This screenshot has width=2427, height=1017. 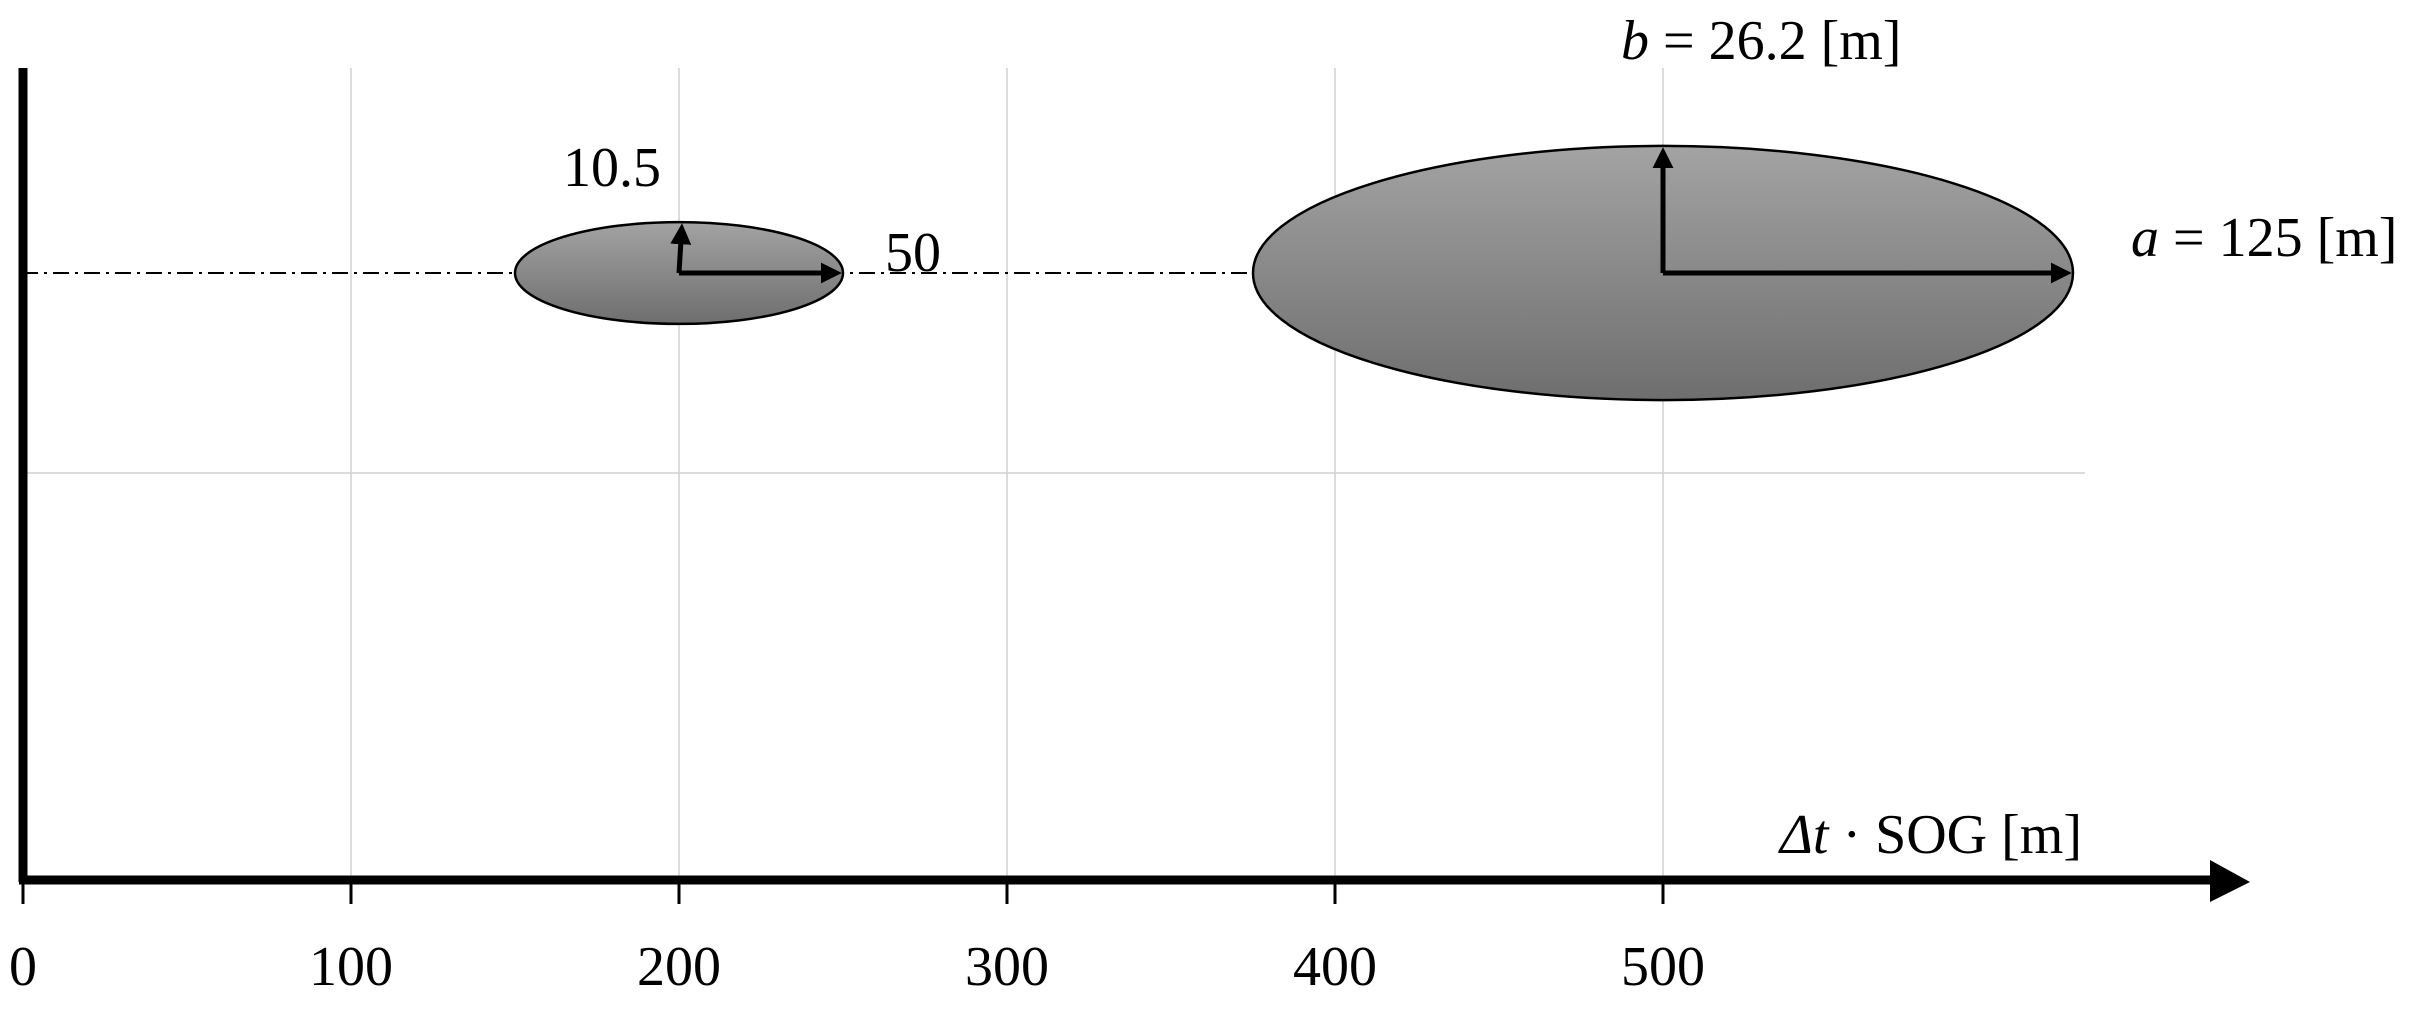 I want to click on x-tick-label: 0, so click(x=23, y=967).